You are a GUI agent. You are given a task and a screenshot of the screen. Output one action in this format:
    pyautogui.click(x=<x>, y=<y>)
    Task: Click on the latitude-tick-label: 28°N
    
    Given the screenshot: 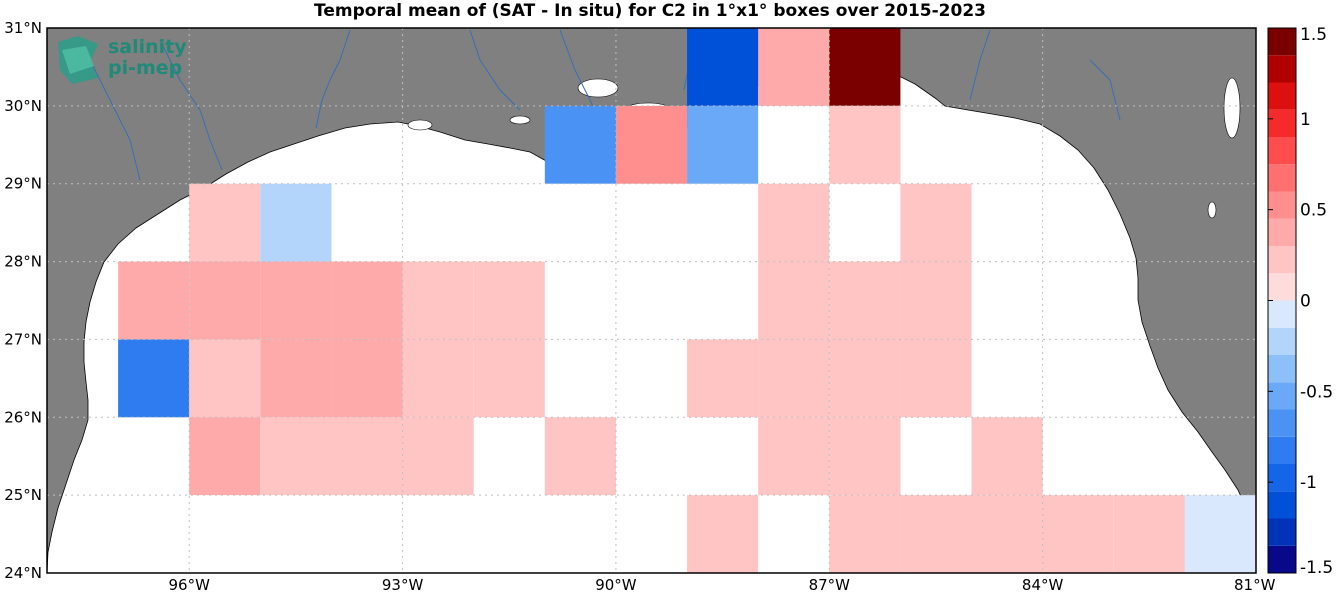 What is the action you would take?
    pyautogui.click(x=23, y=262)
    